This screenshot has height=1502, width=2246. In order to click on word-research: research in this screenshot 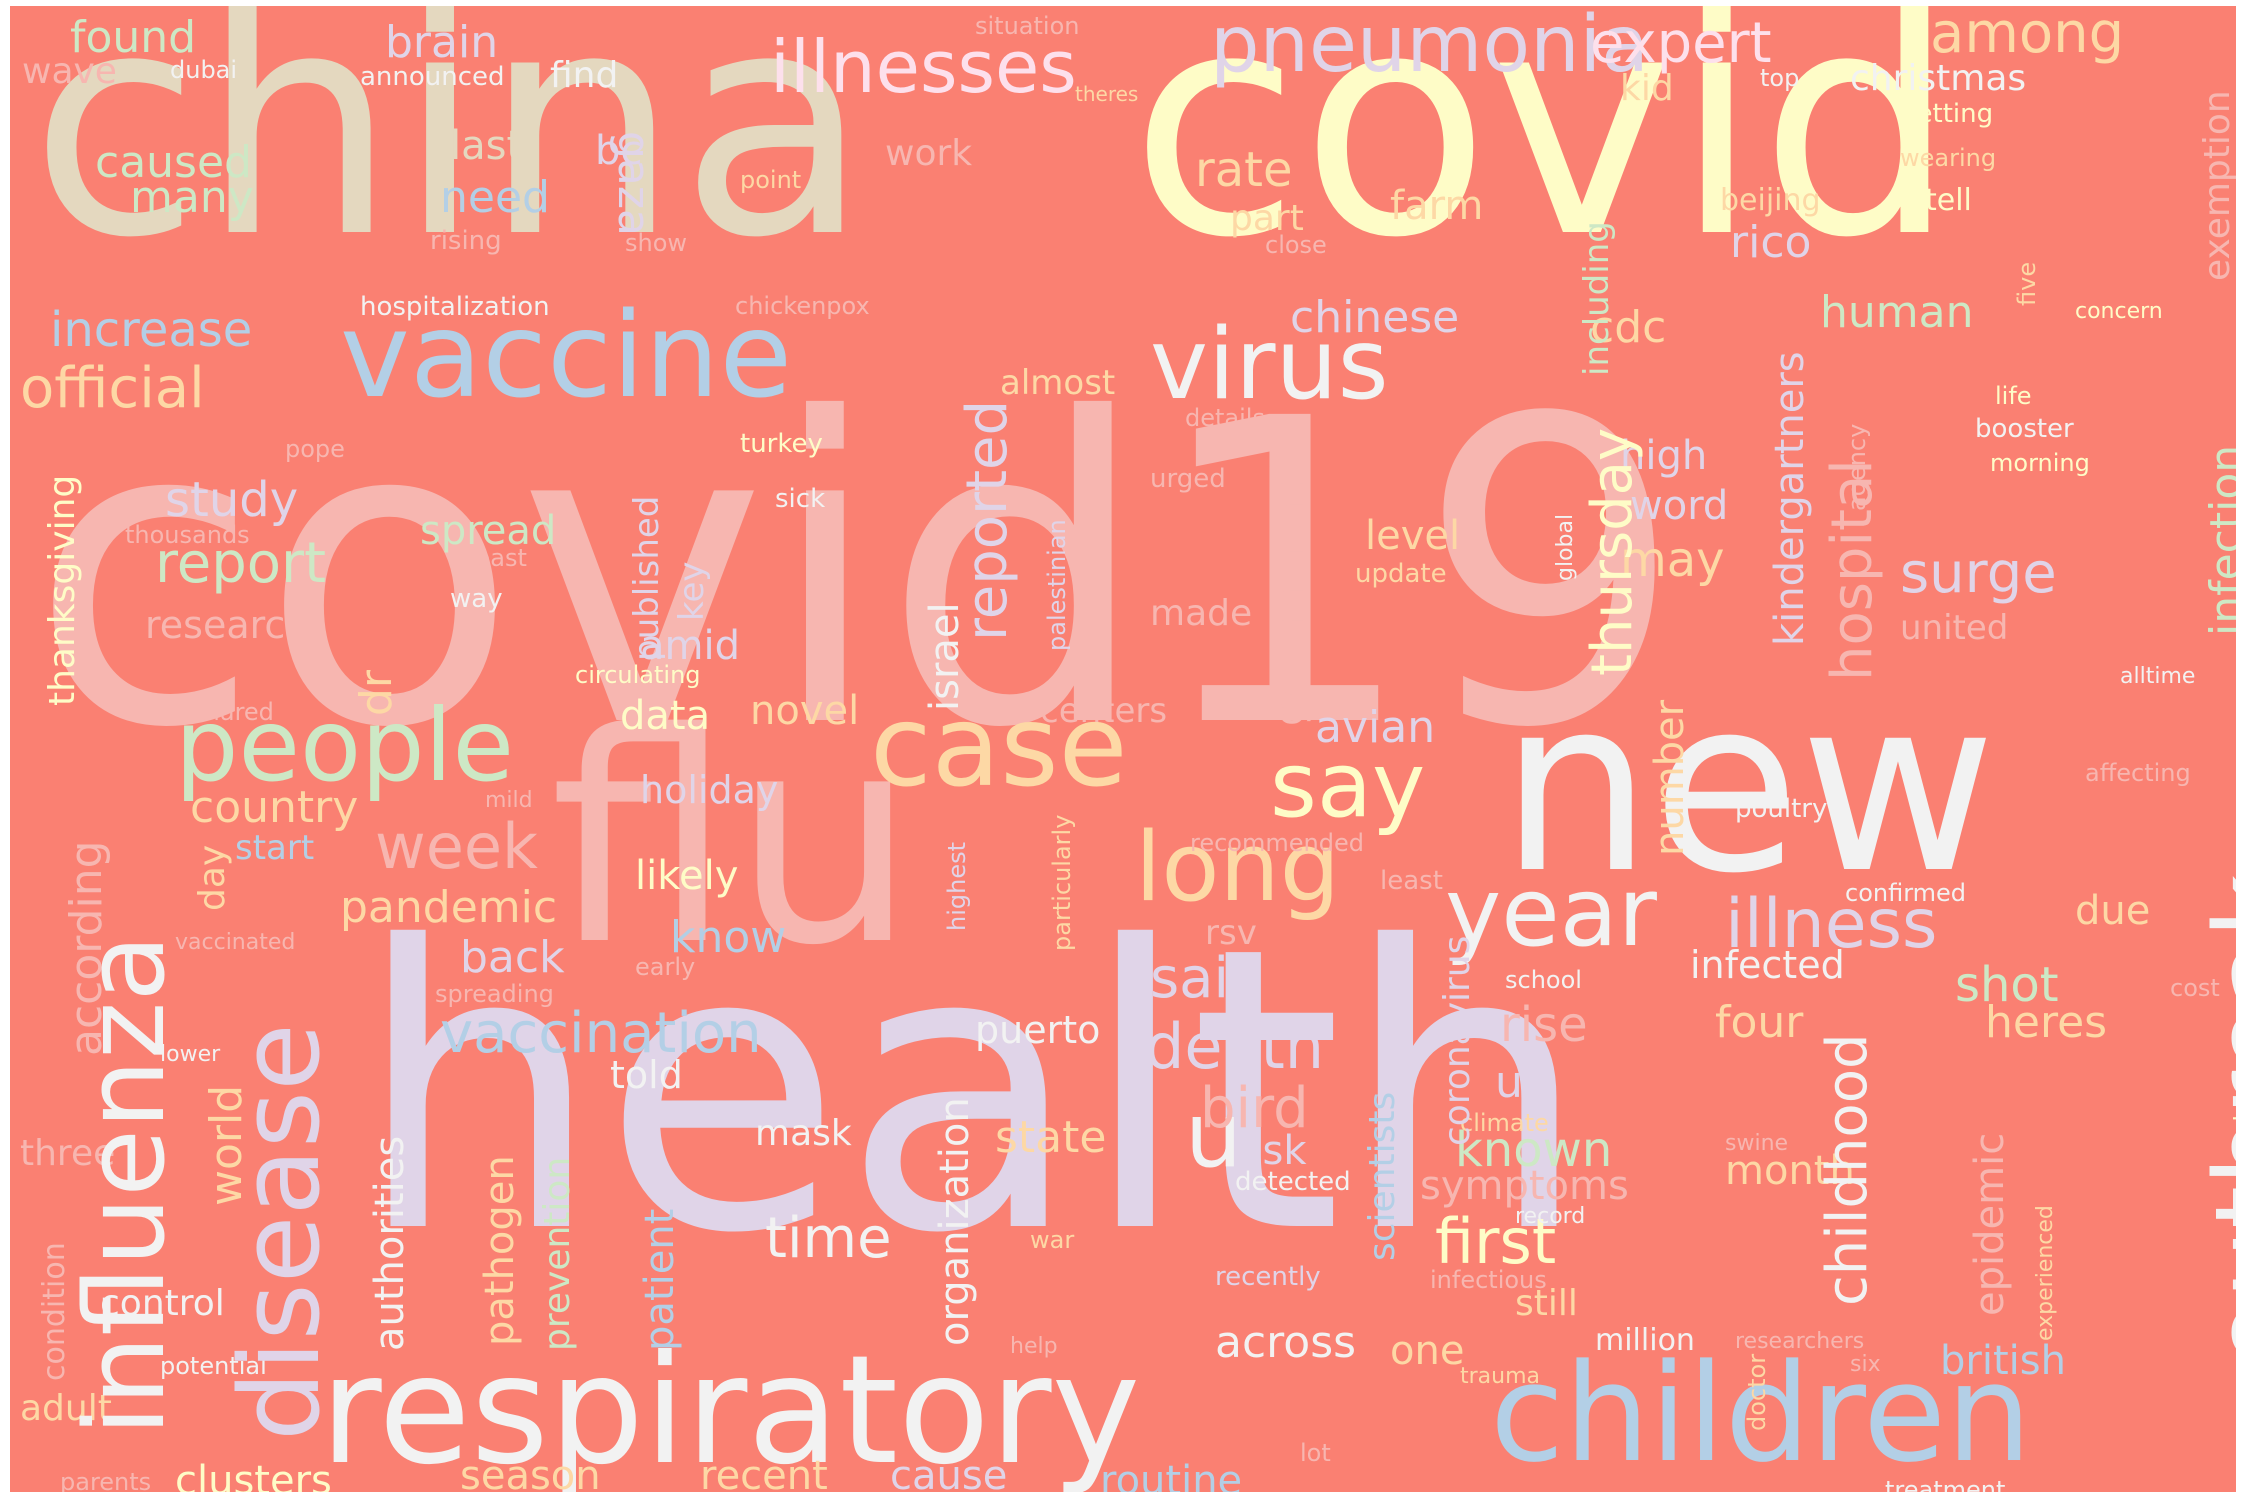, I will do `click(227, 625)`.